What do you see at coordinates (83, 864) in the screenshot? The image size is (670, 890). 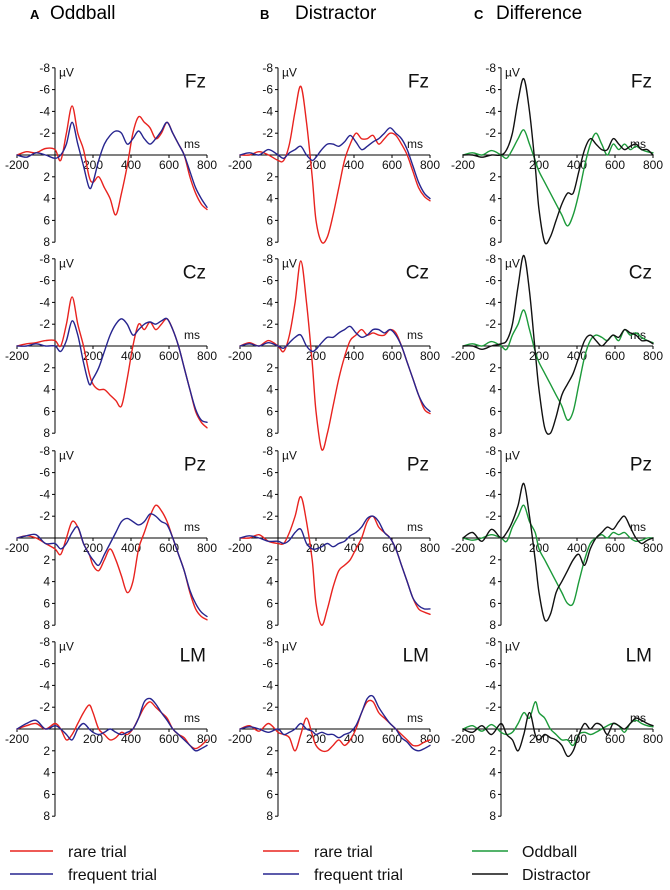 I see `legend-oddball-column: rare trial frequent trial` at bounding box center [83, 864].